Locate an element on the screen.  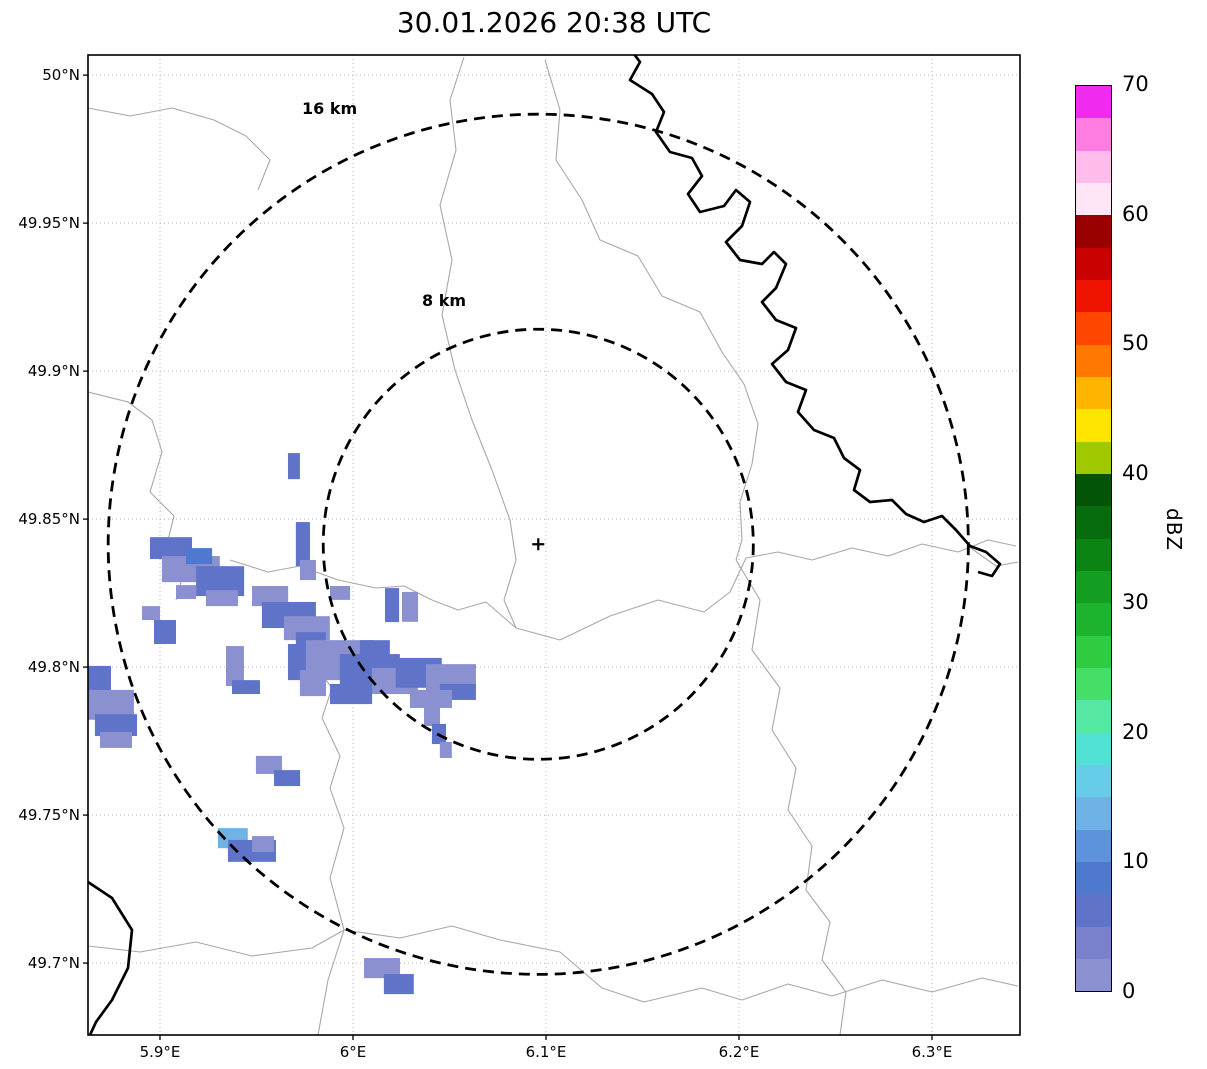
colorbar-tick-label: 50 is located at coordinates (1135, 343).